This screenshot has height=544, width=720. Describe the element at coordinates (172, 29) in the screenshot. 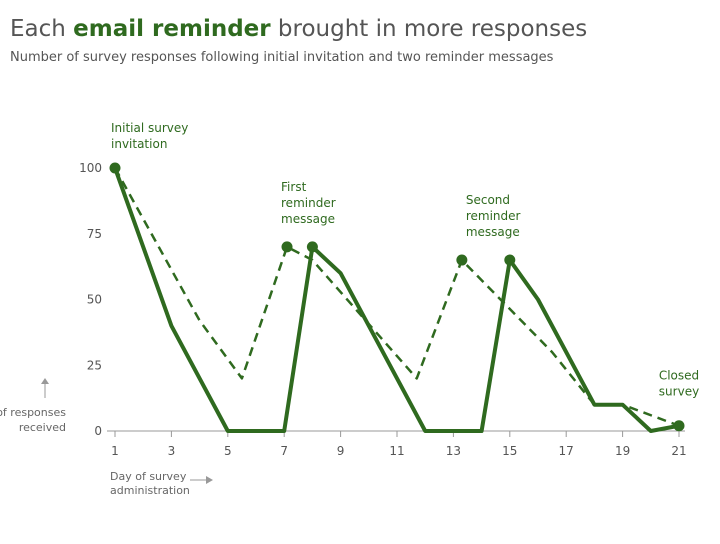

I see `title-emphasis: email reminder` at that location.